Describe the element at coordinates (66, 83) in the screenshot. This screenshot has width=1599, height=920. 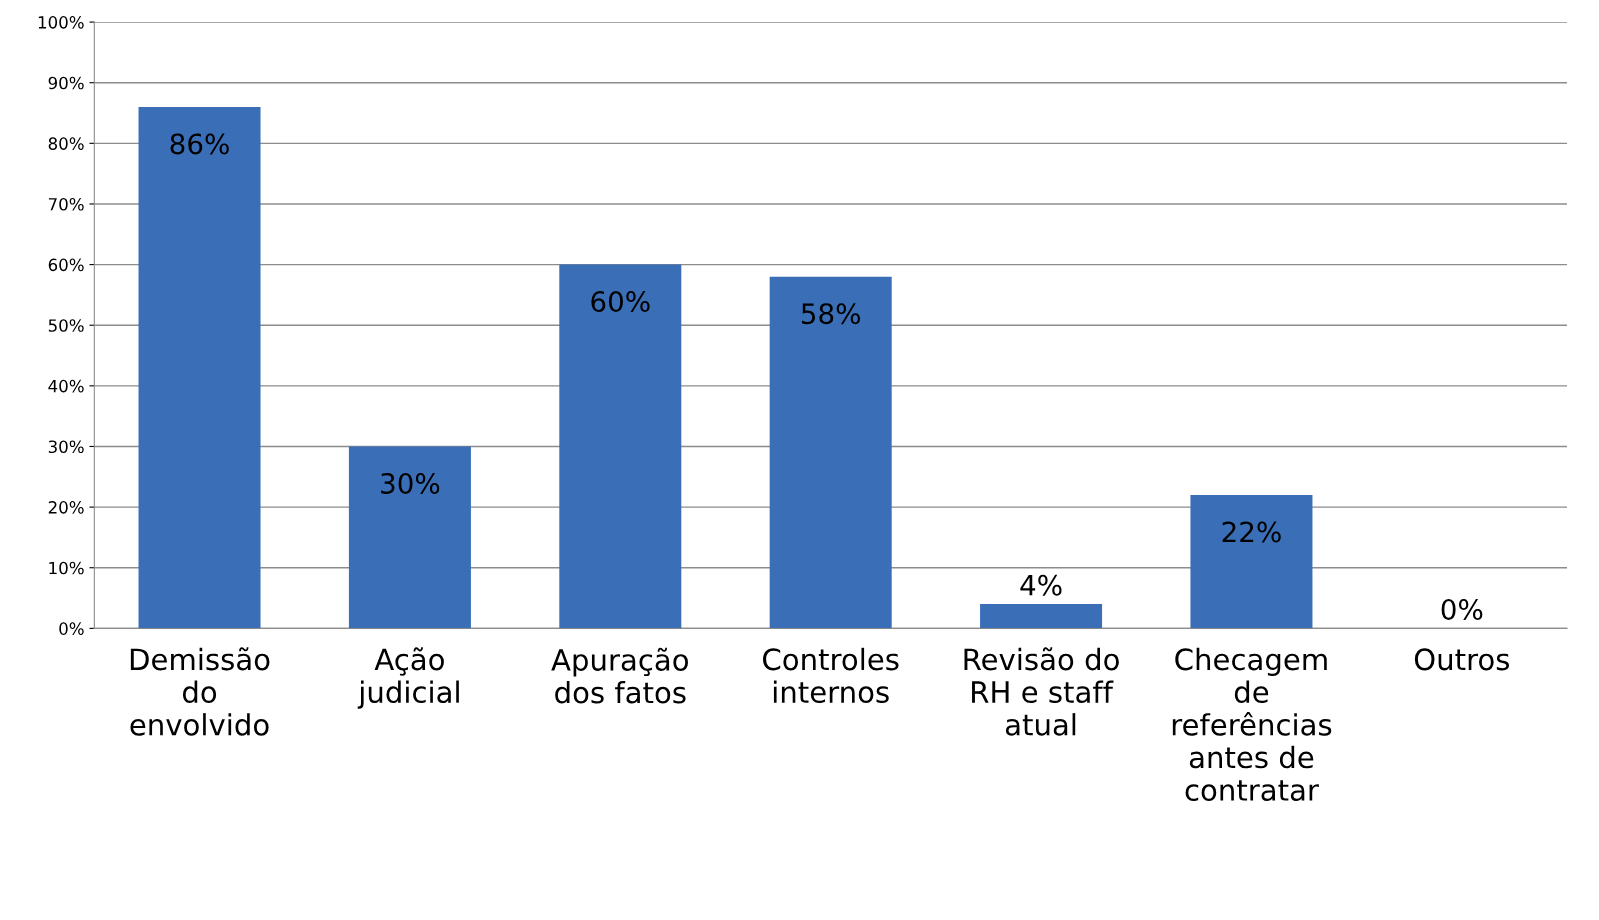
I see `y-tick-label: 90%` at that location.